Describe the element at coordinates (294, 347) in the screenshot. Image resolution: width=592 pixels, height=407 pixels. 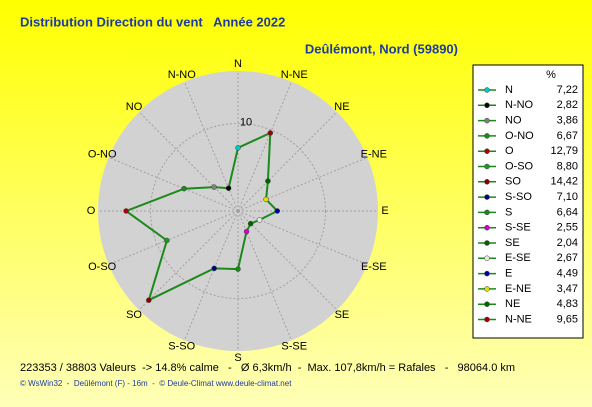
I see `direction-label: S-SE` at that location.